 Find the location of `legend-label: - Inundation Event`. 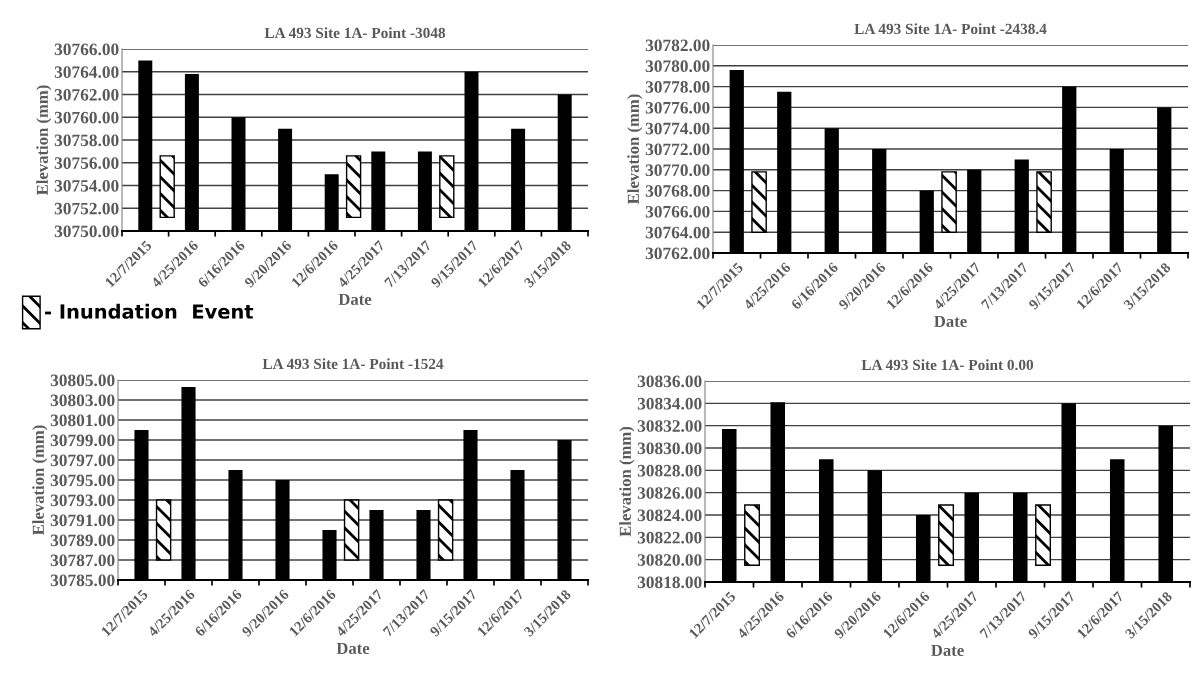

legend-label: - Inundation Event is located at coordinates (149, 311).